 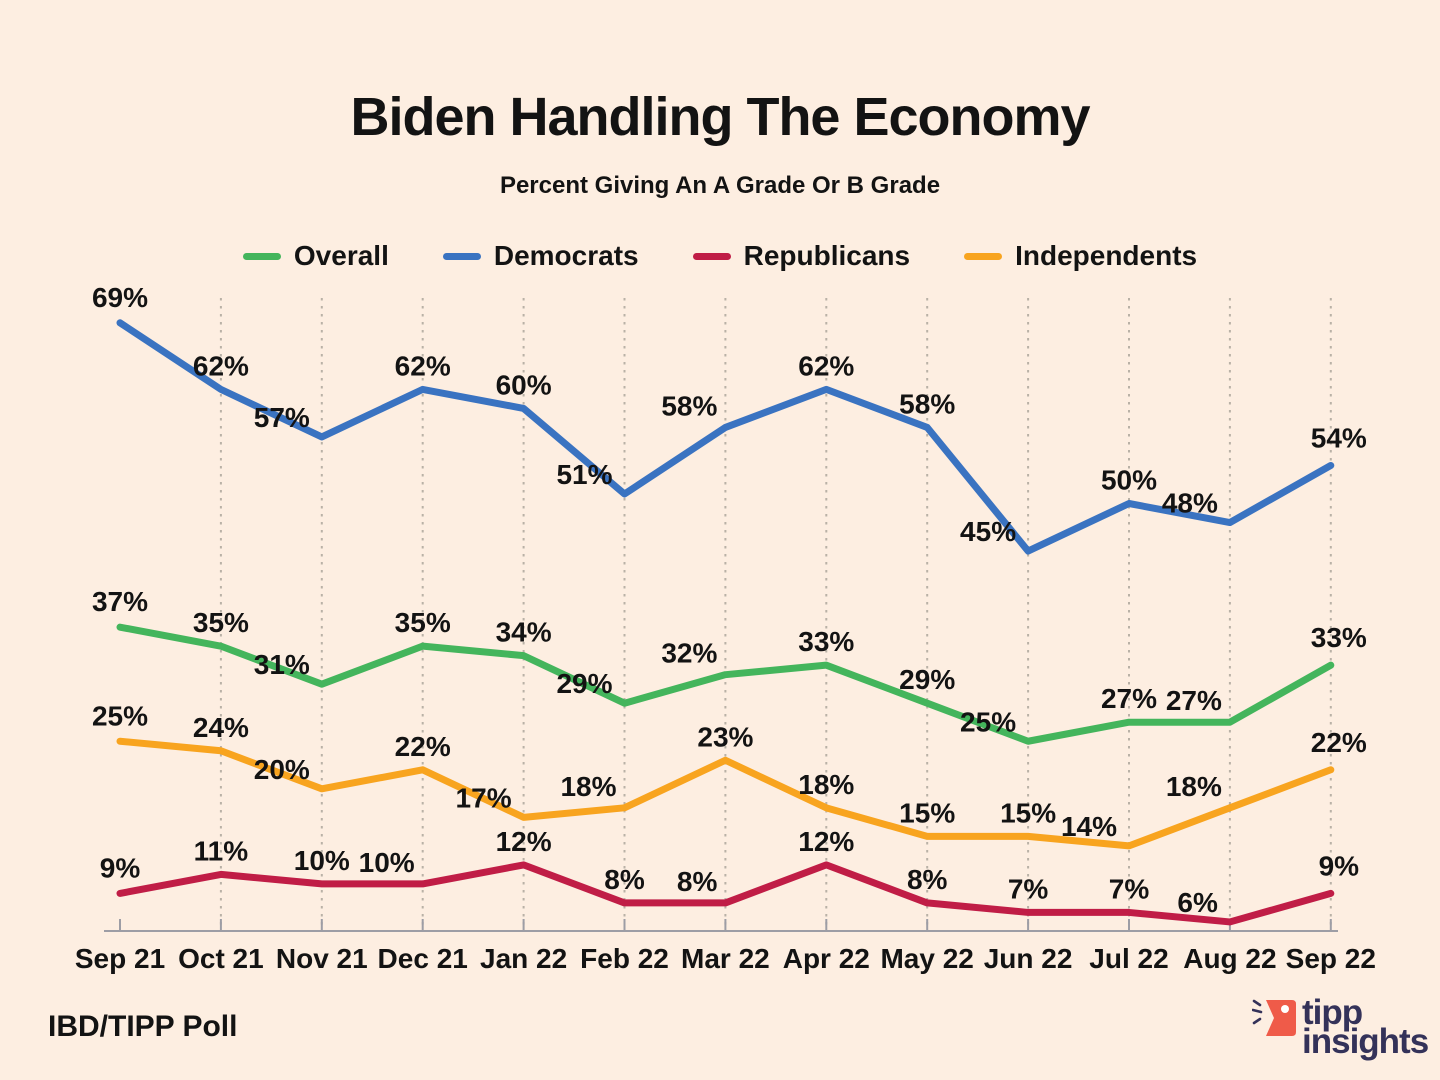 What do you see at coordinates (566, 255) in the screenshot?
I see `legend-label: Democrats` at bounding box center [566, 255].